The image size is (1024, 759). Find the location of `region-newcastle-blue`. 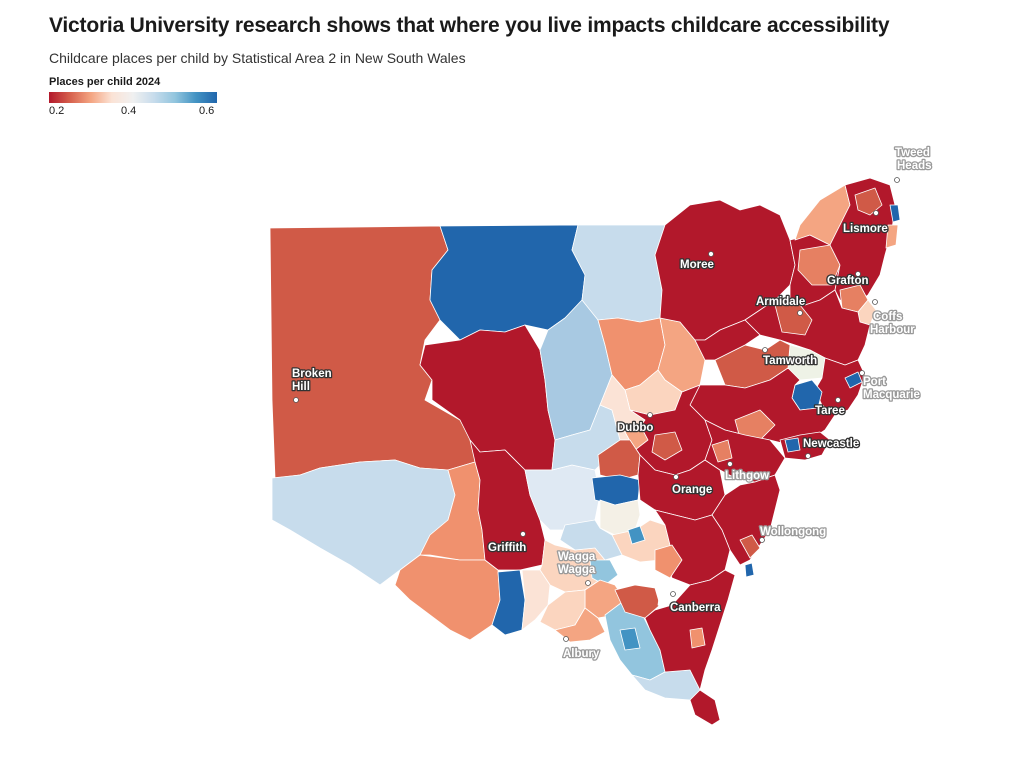

region-newcastle-blue is located at coordinates (792, 445).